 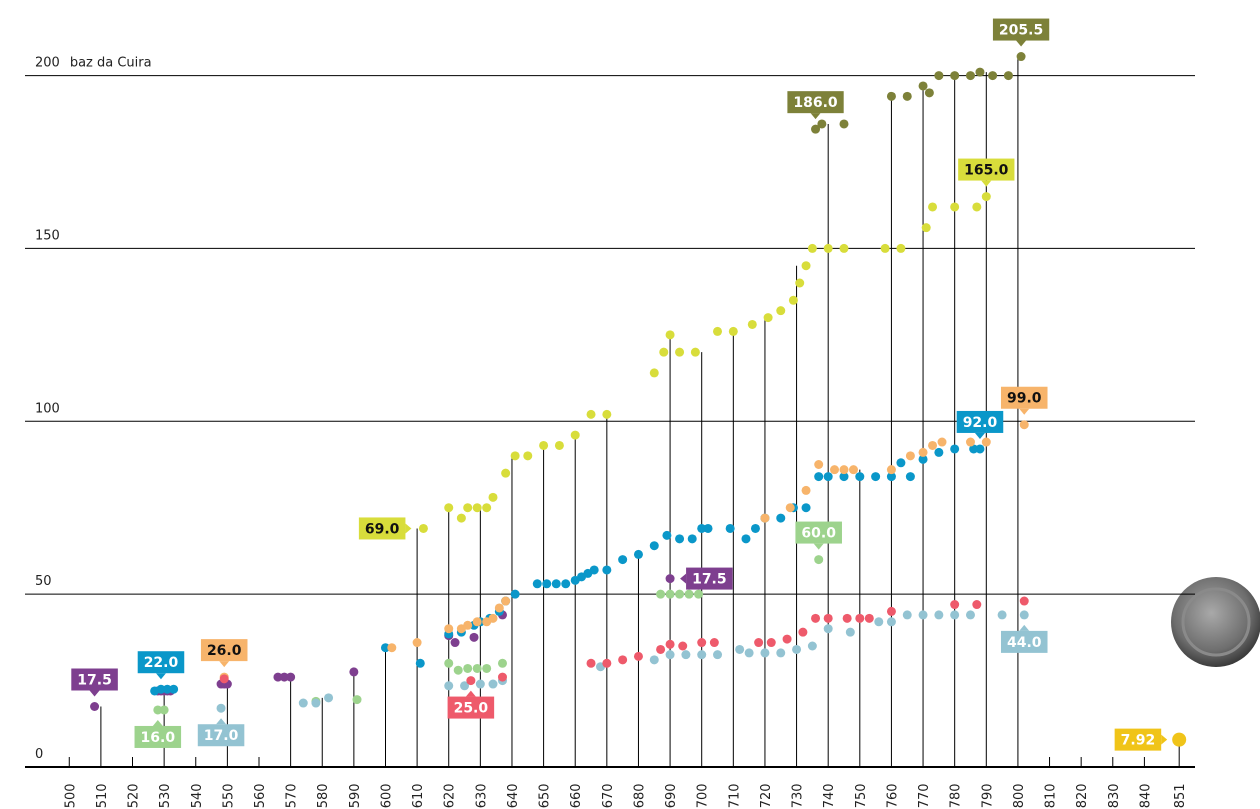 I want to click on annotation-label: 165.0, so click(x=986, y=171).